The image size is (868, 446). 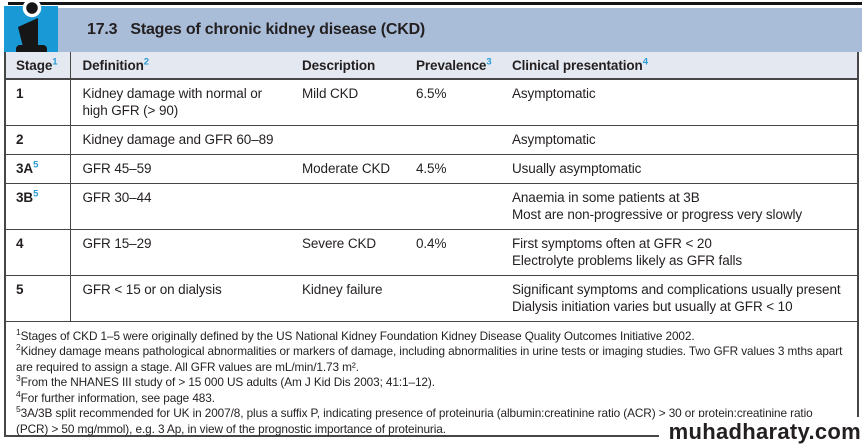 I want to click on stage-value: 3B, so click(x=25, y=197).